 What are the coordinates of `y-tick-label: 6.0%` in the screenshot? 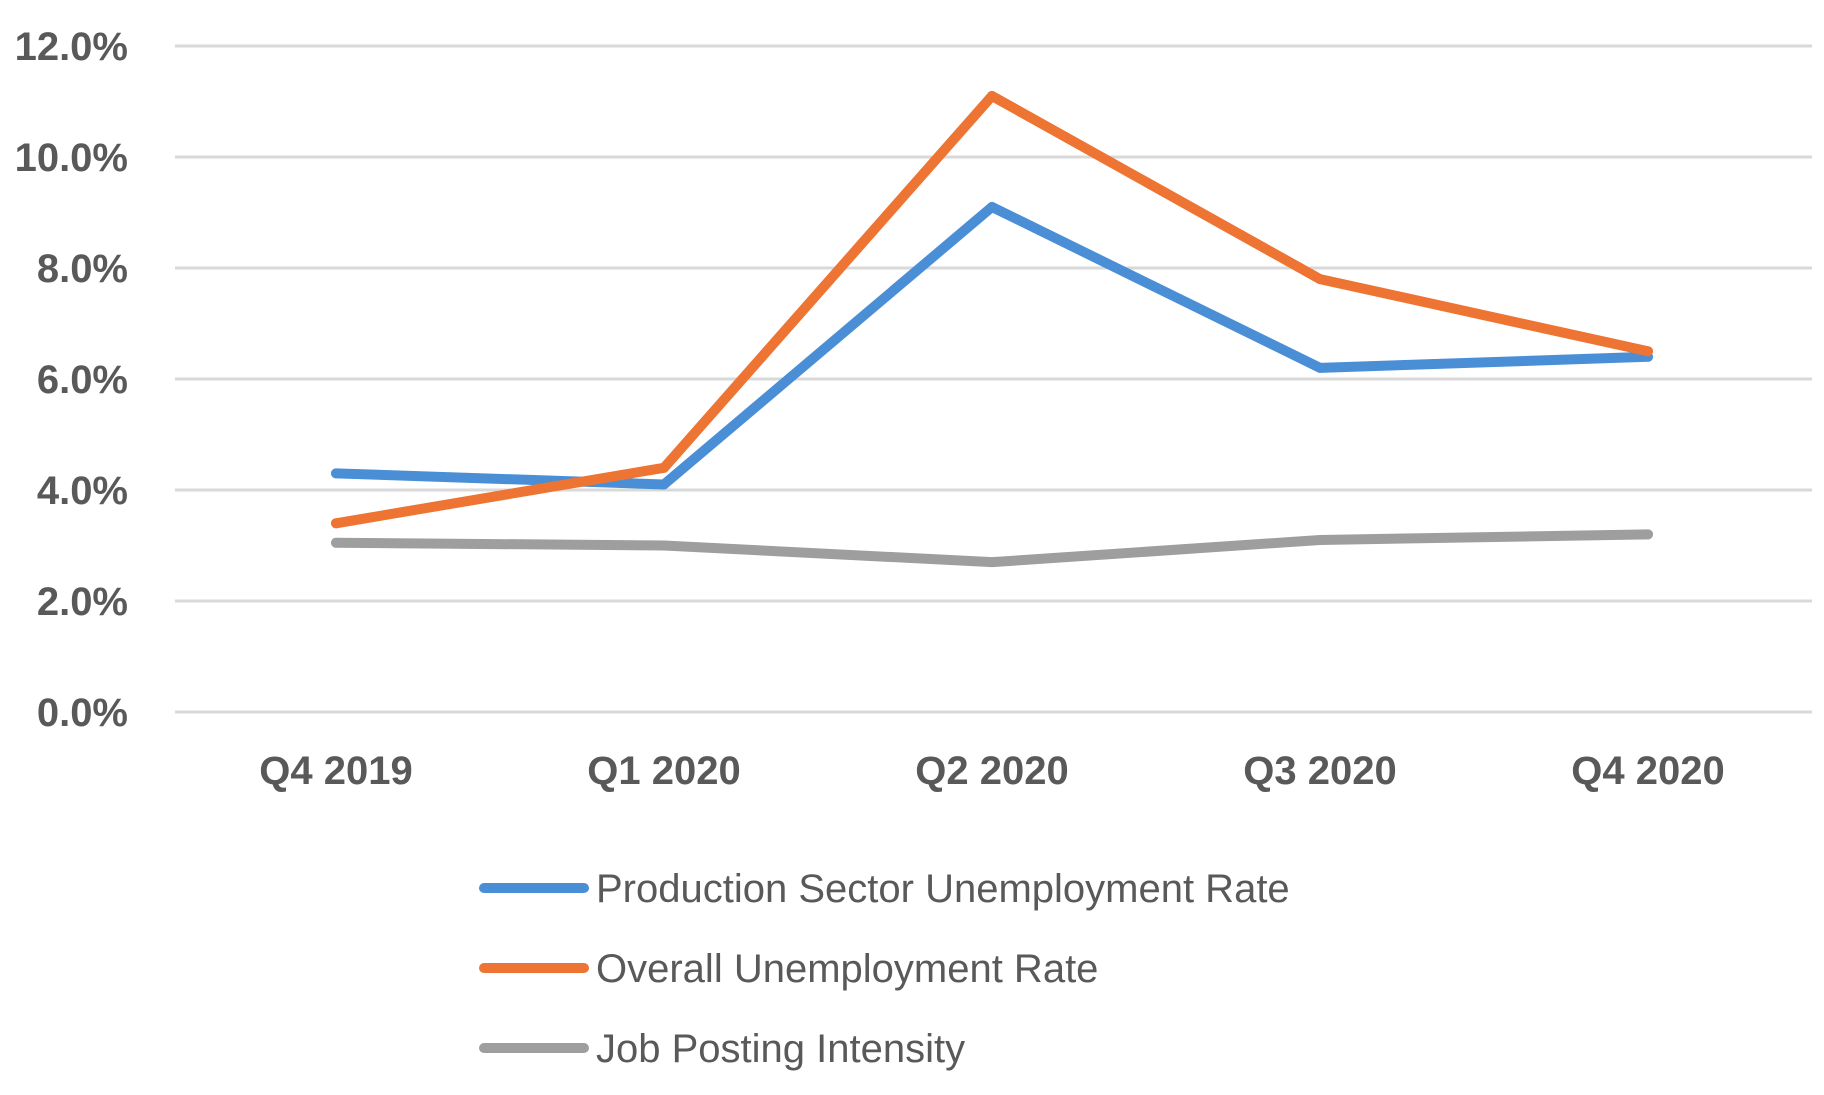 It's located at (82, 380).